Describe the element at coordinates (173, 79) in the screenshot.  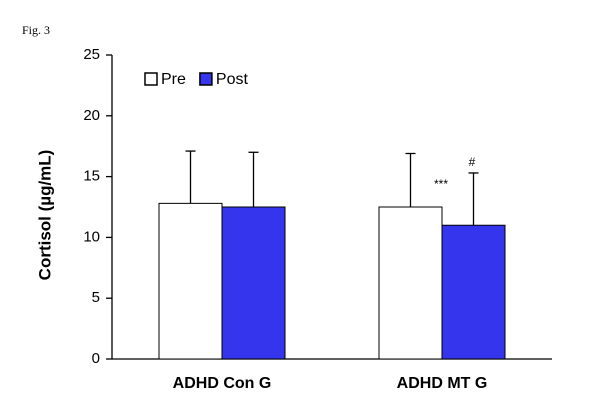
I see `legend-label: Pre` at that location.